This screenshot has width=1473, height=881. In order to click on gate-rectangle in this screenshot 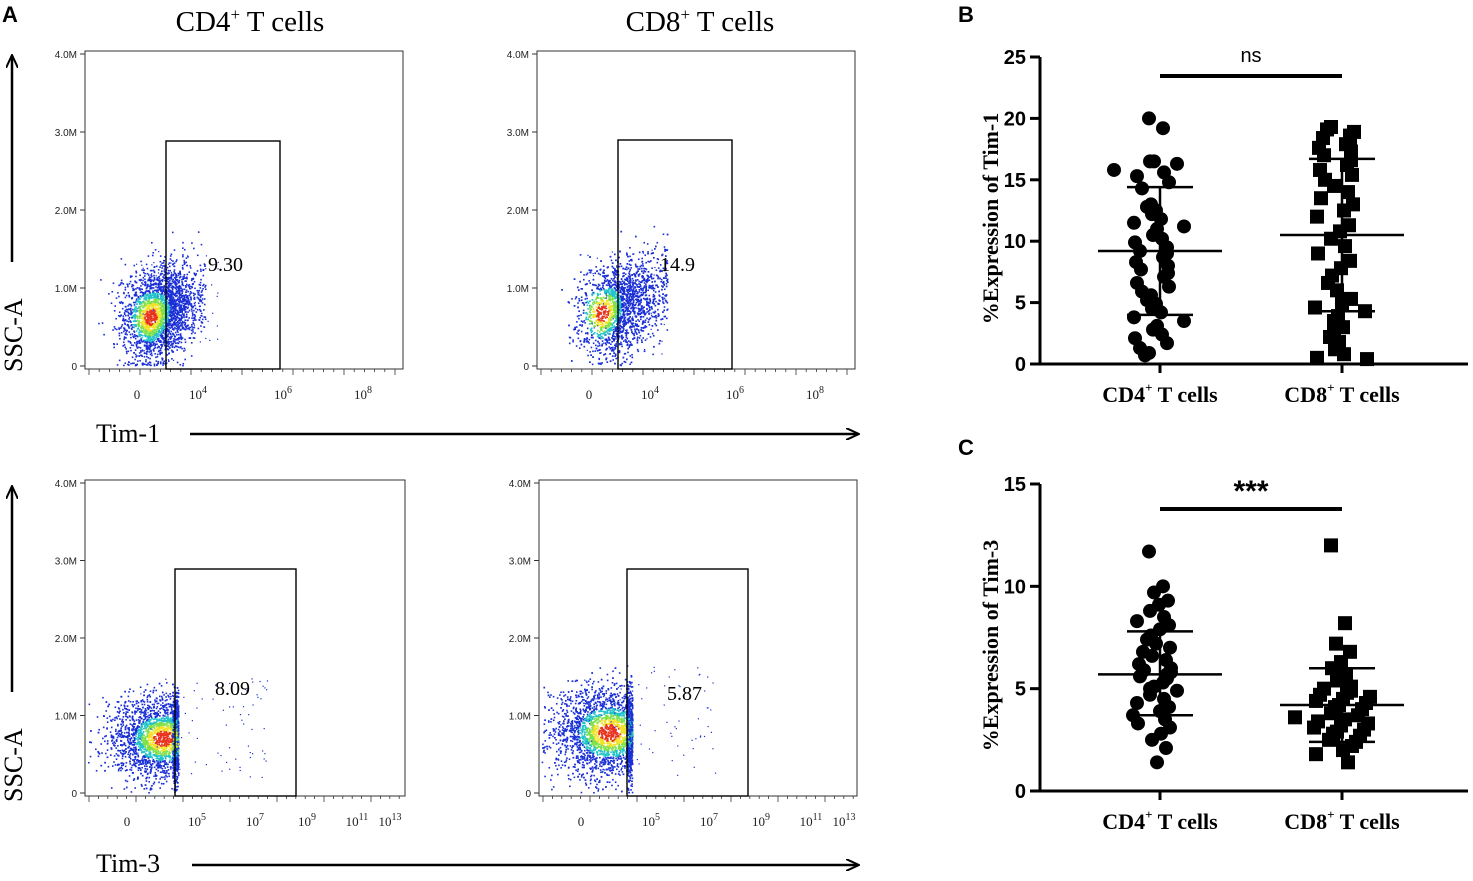, I will do `click(223, 255)`.